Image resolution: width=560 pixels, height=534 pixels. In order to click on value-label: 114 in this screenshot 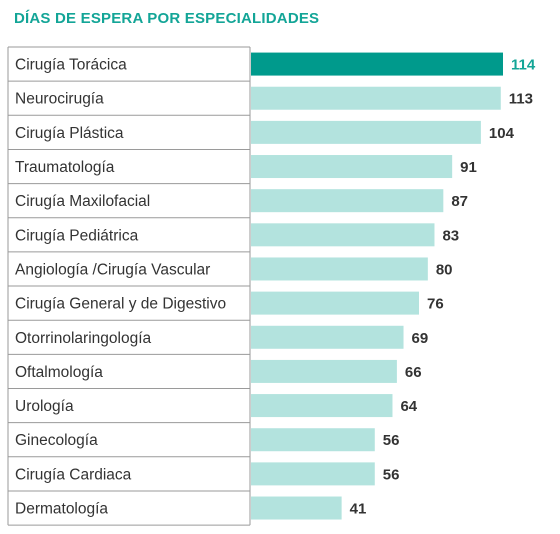, I will do `click(523, 65)`.